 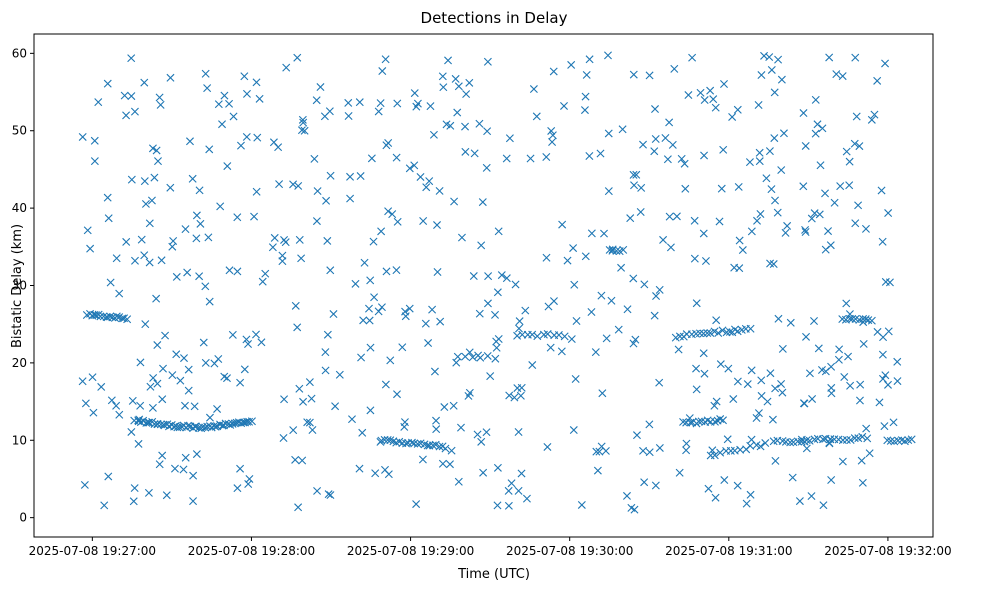 What do you see at coordinates (887, 551) in the screenshot?
I see `x-tick-label: 2025-07-08 19:32:00` at bounding box center [887, 551].